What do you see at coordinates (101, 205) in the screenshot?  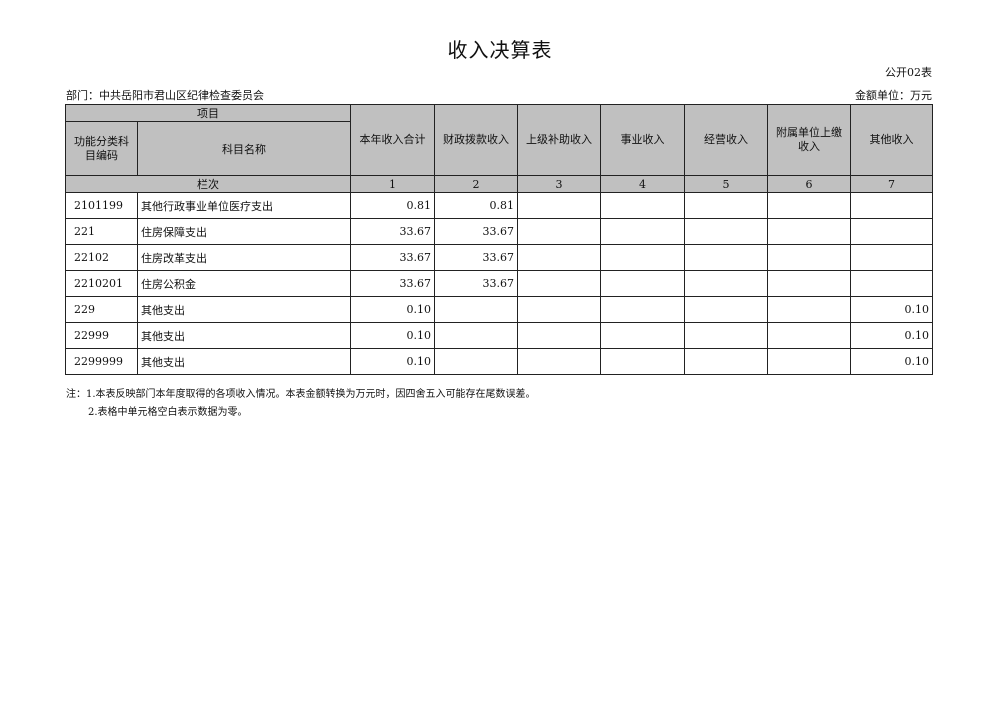 I see `cell-code: 2101199` at bounding box center [101, 205].